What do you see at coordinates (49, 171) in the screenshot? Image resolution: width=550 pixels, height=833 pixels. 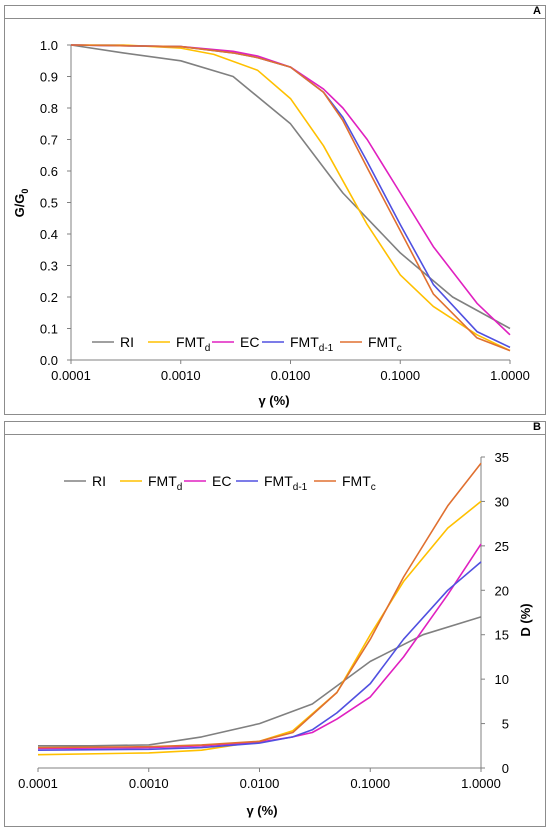 I see `y-tick-label: 0.6` at bounding box center [49, 171].